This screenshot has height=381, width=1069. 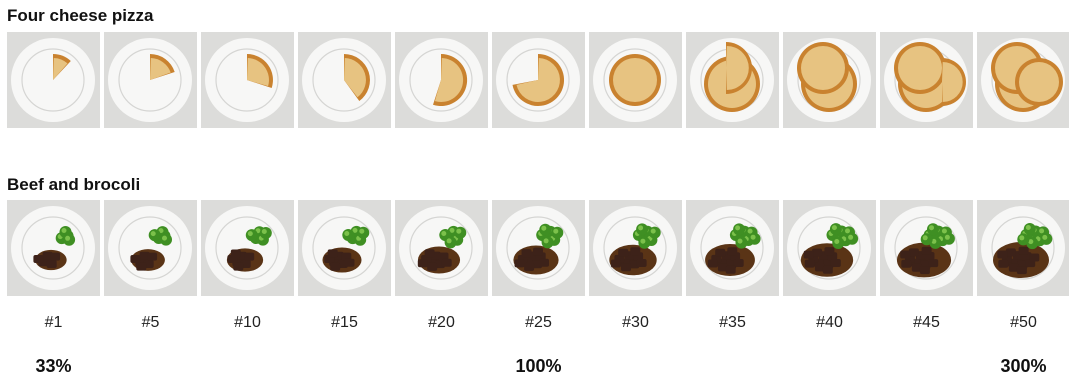 I want to click on percent-marker: 300%, so click(x=1023, y=366).